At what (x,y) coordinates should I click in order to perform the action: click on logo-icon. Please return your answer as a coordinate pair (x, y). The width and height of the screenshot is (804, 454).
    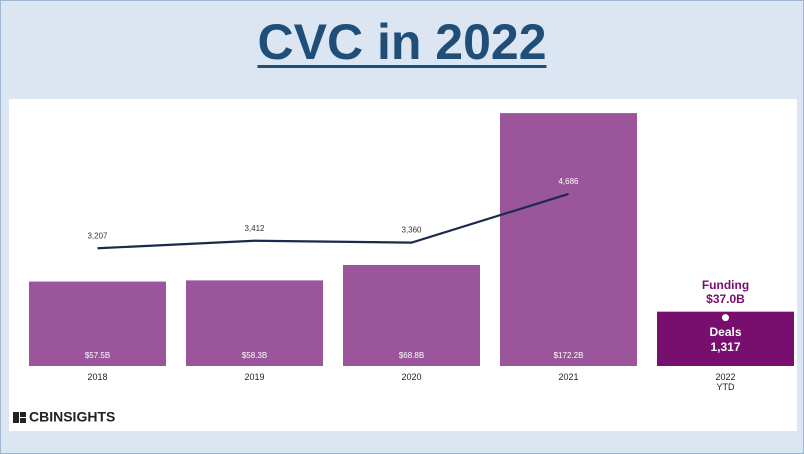
    Looking at the image, I should click on (19, 417).